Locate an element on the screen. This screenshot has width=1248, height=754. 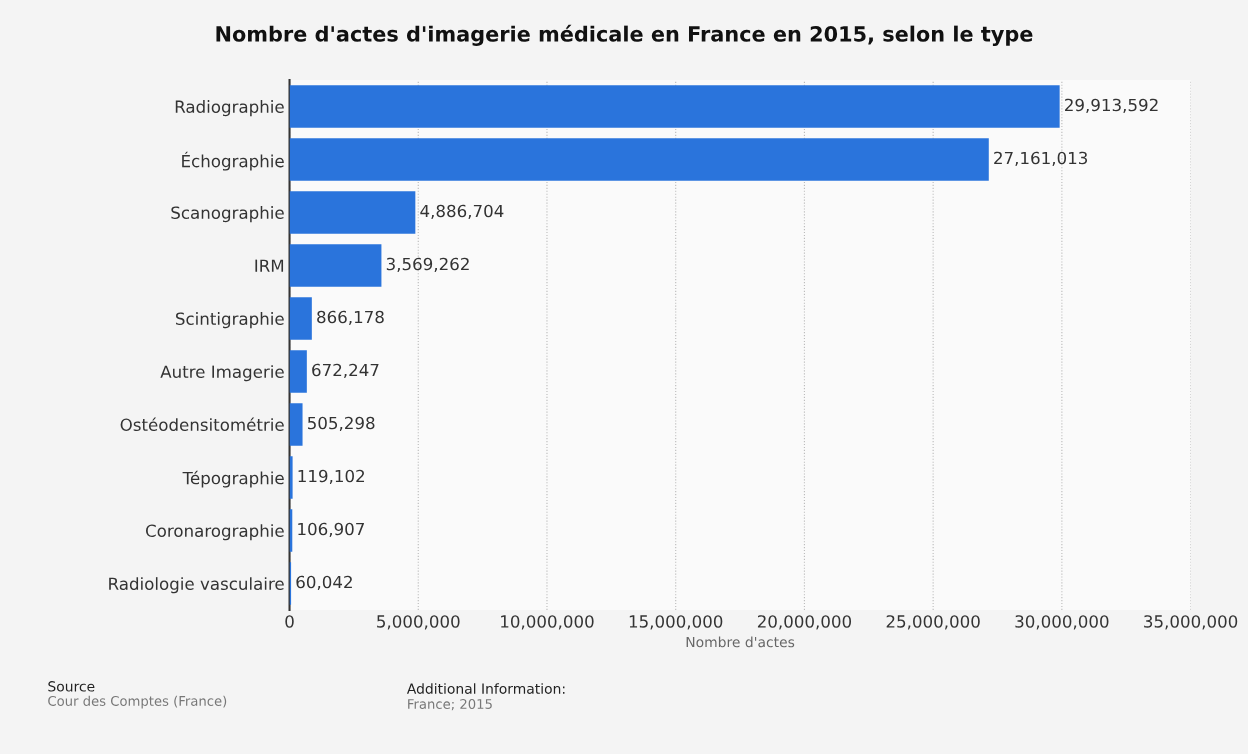
data-label: 672,247 is located at coordinates (345, 370).